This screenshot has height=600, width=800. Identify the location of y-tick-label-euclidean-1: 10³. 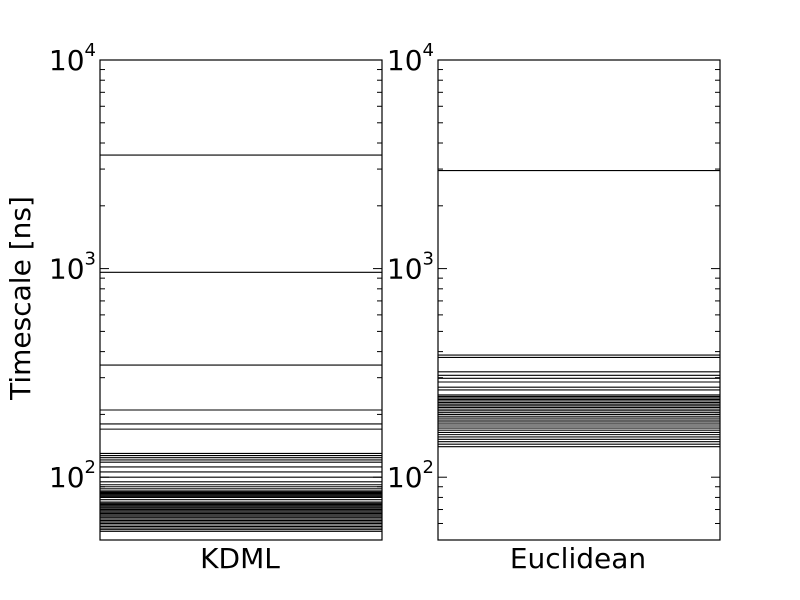
(410, 267).